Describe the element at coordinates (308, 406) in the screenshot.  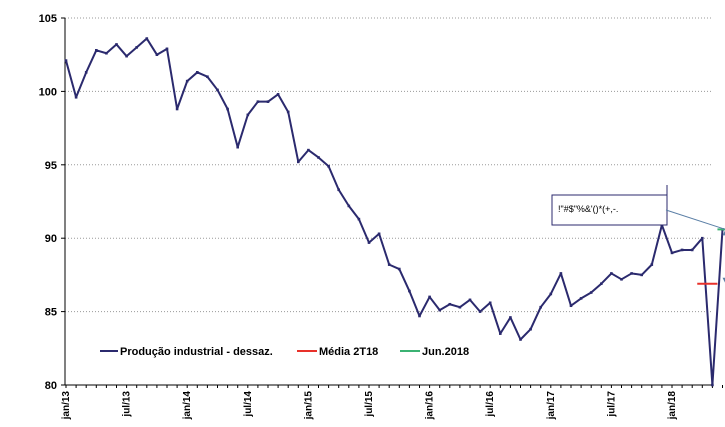
I see `x-tick-label-jan-15: jan/15` at that location.